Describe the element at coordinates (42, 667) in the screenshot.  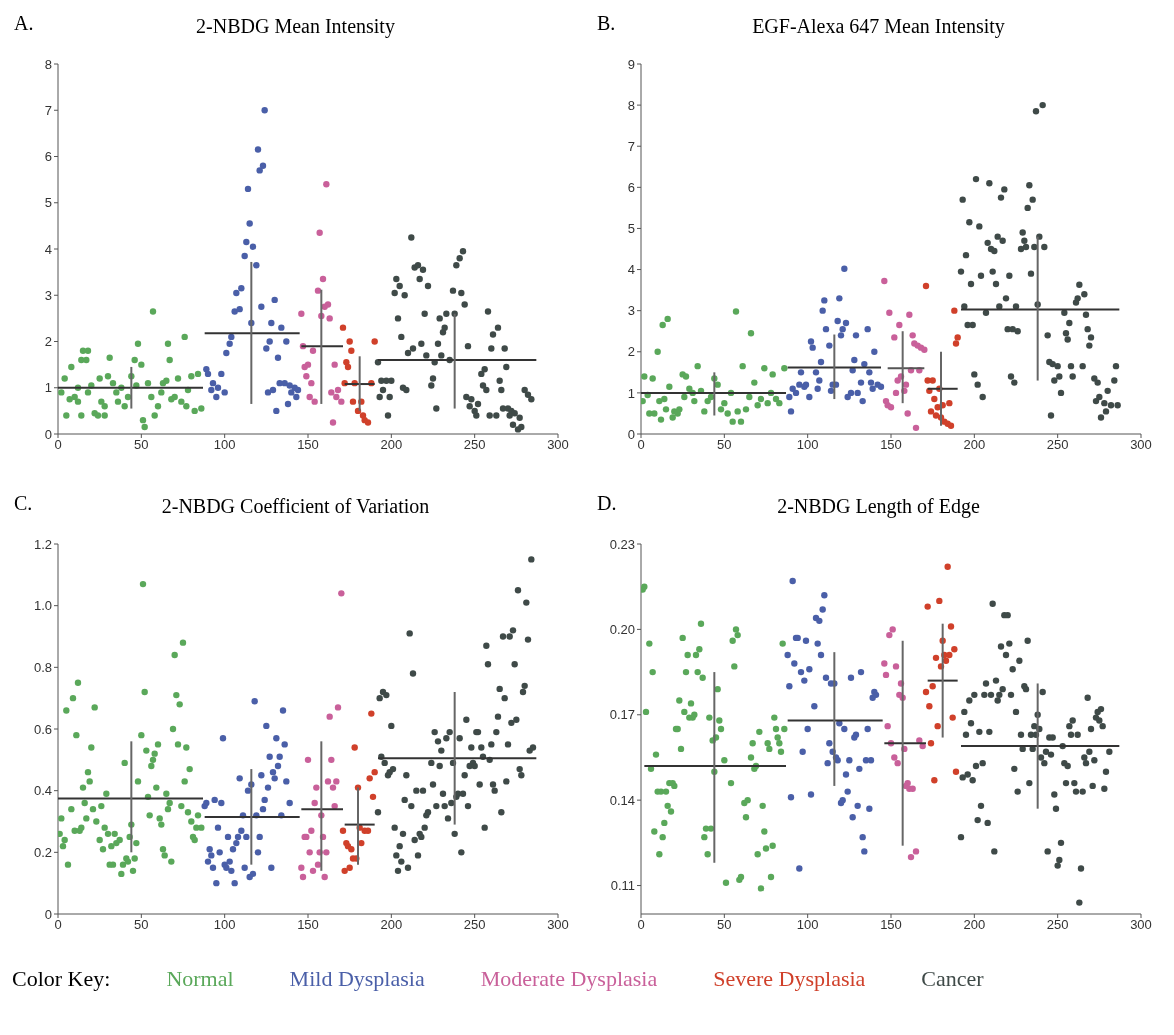
I see `y-tick-label: 0.8` at that location.